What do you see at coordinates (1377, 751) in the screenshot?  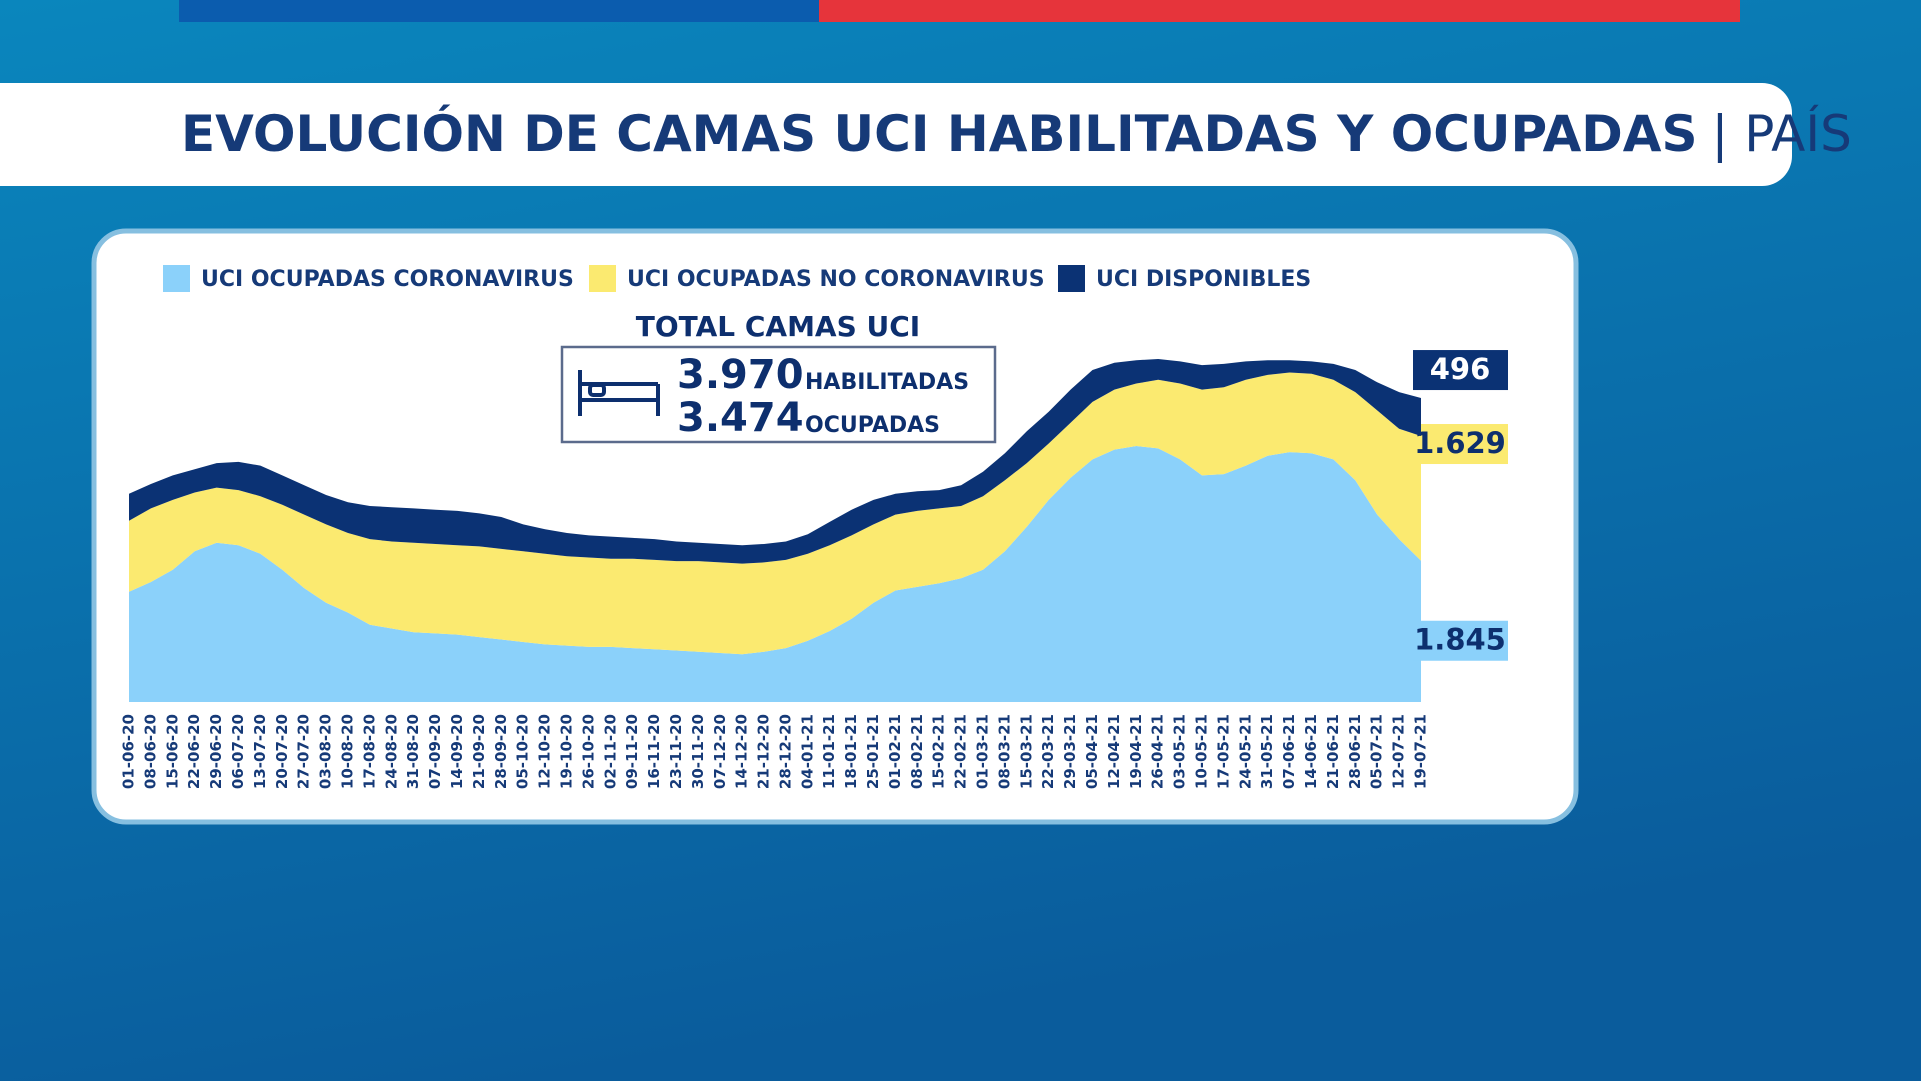 I see `x-tick-label: 05-07-21` at bounding box center [1377, 751].